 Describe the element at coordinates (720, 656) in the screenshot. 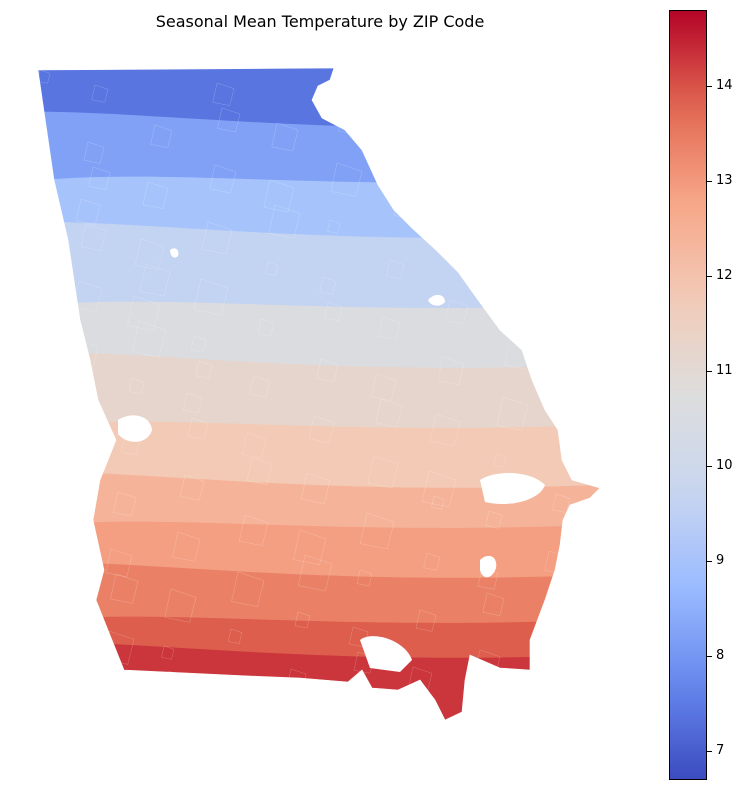

I see `colorbar-tick-label: 8` at that location.